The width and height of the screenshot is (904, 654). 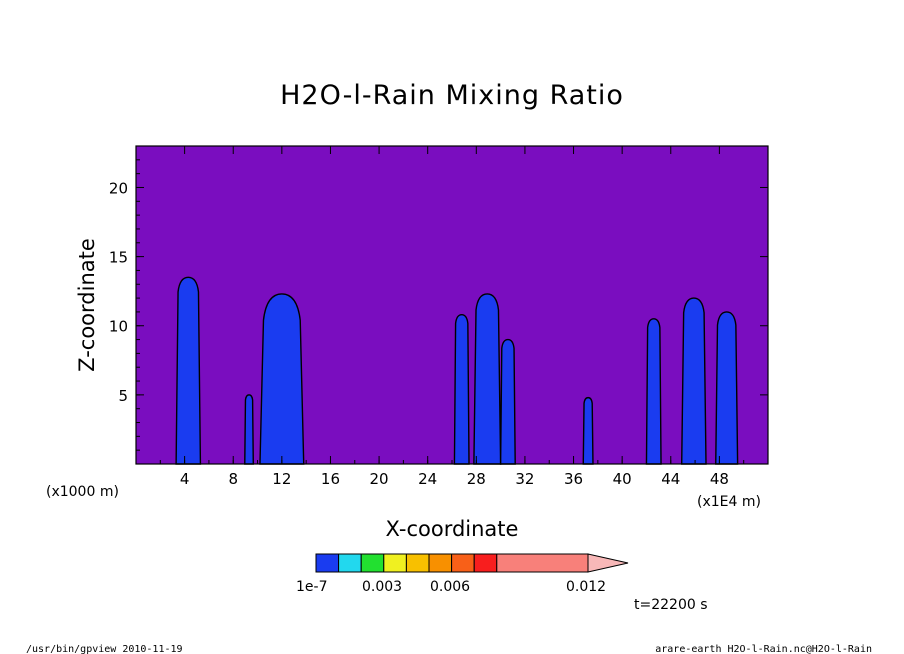 What do you see at coordinates (281, 479) in the screenshot?
I see `x-tick-label: 12` at bounding box center [281, 479].